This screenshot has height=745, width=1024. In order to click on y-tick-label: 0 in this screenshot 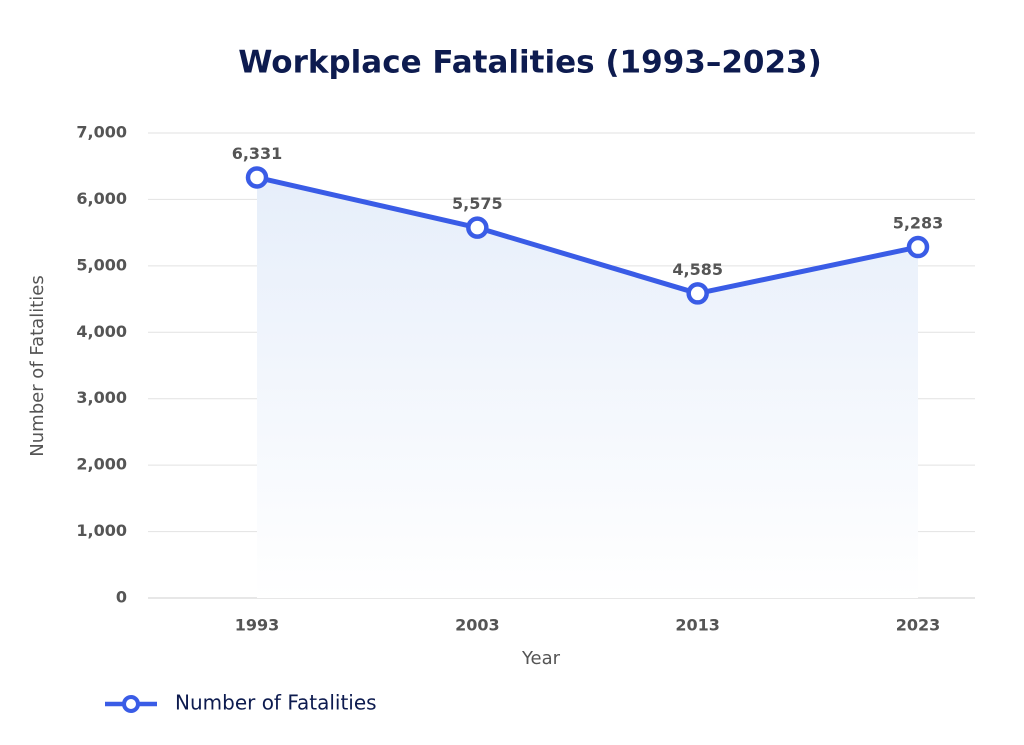, I will do `click(121, 597)`.